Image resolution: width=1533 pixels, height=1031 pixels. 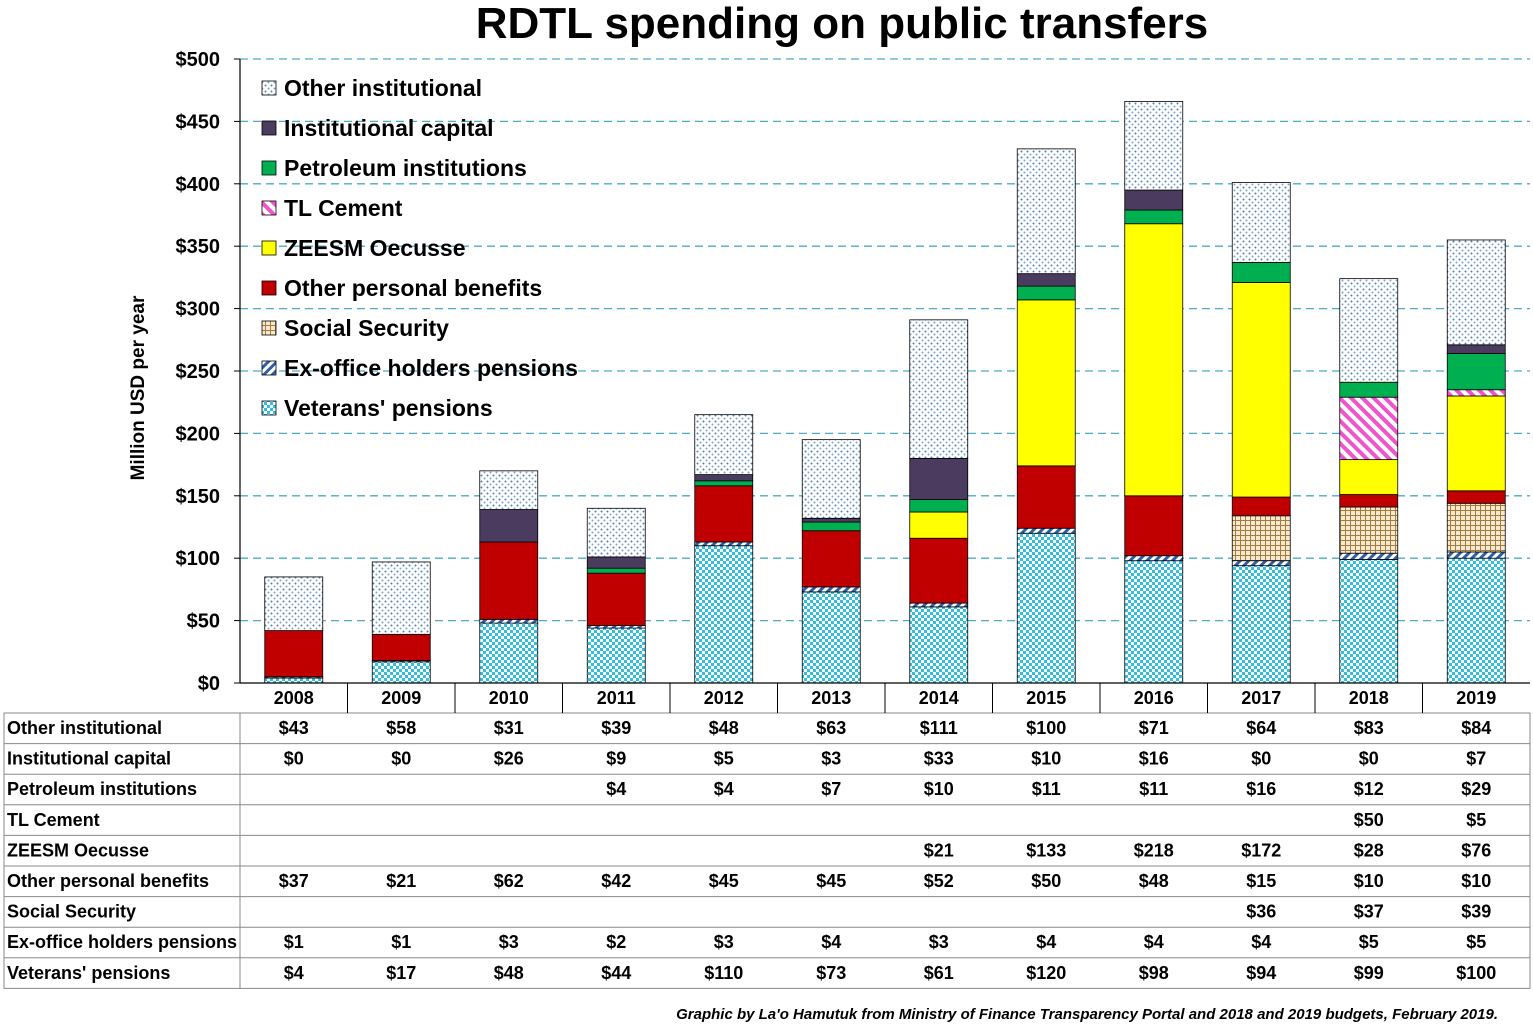 What do you see at coordinates (1261, 973) in the screenshot?
I see `table-cell: $94` at bounding box center [1261, 973].